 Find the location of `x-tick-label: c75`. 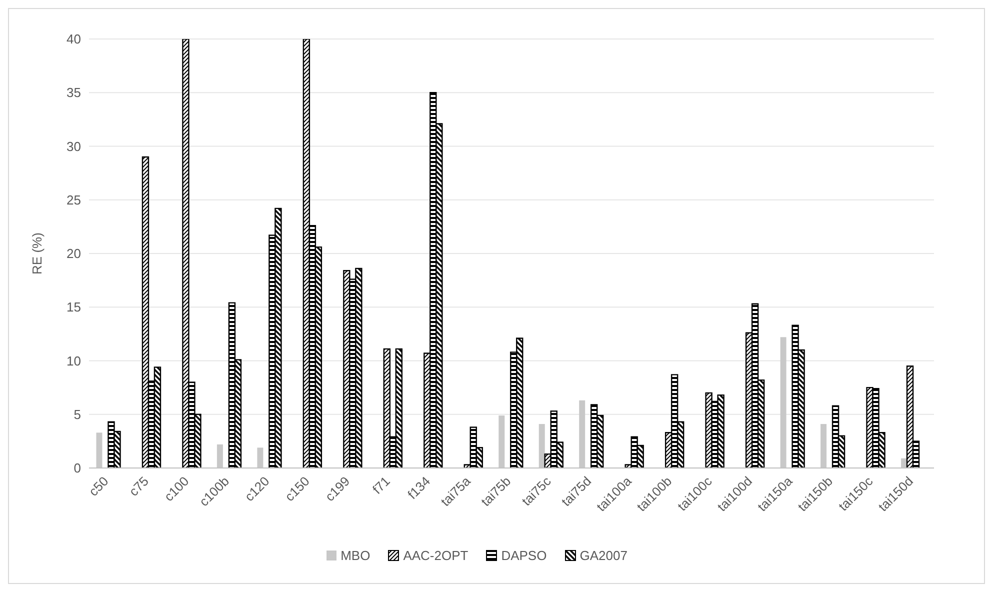

x-tick-label: c75 is located at coordinates (139, 486).